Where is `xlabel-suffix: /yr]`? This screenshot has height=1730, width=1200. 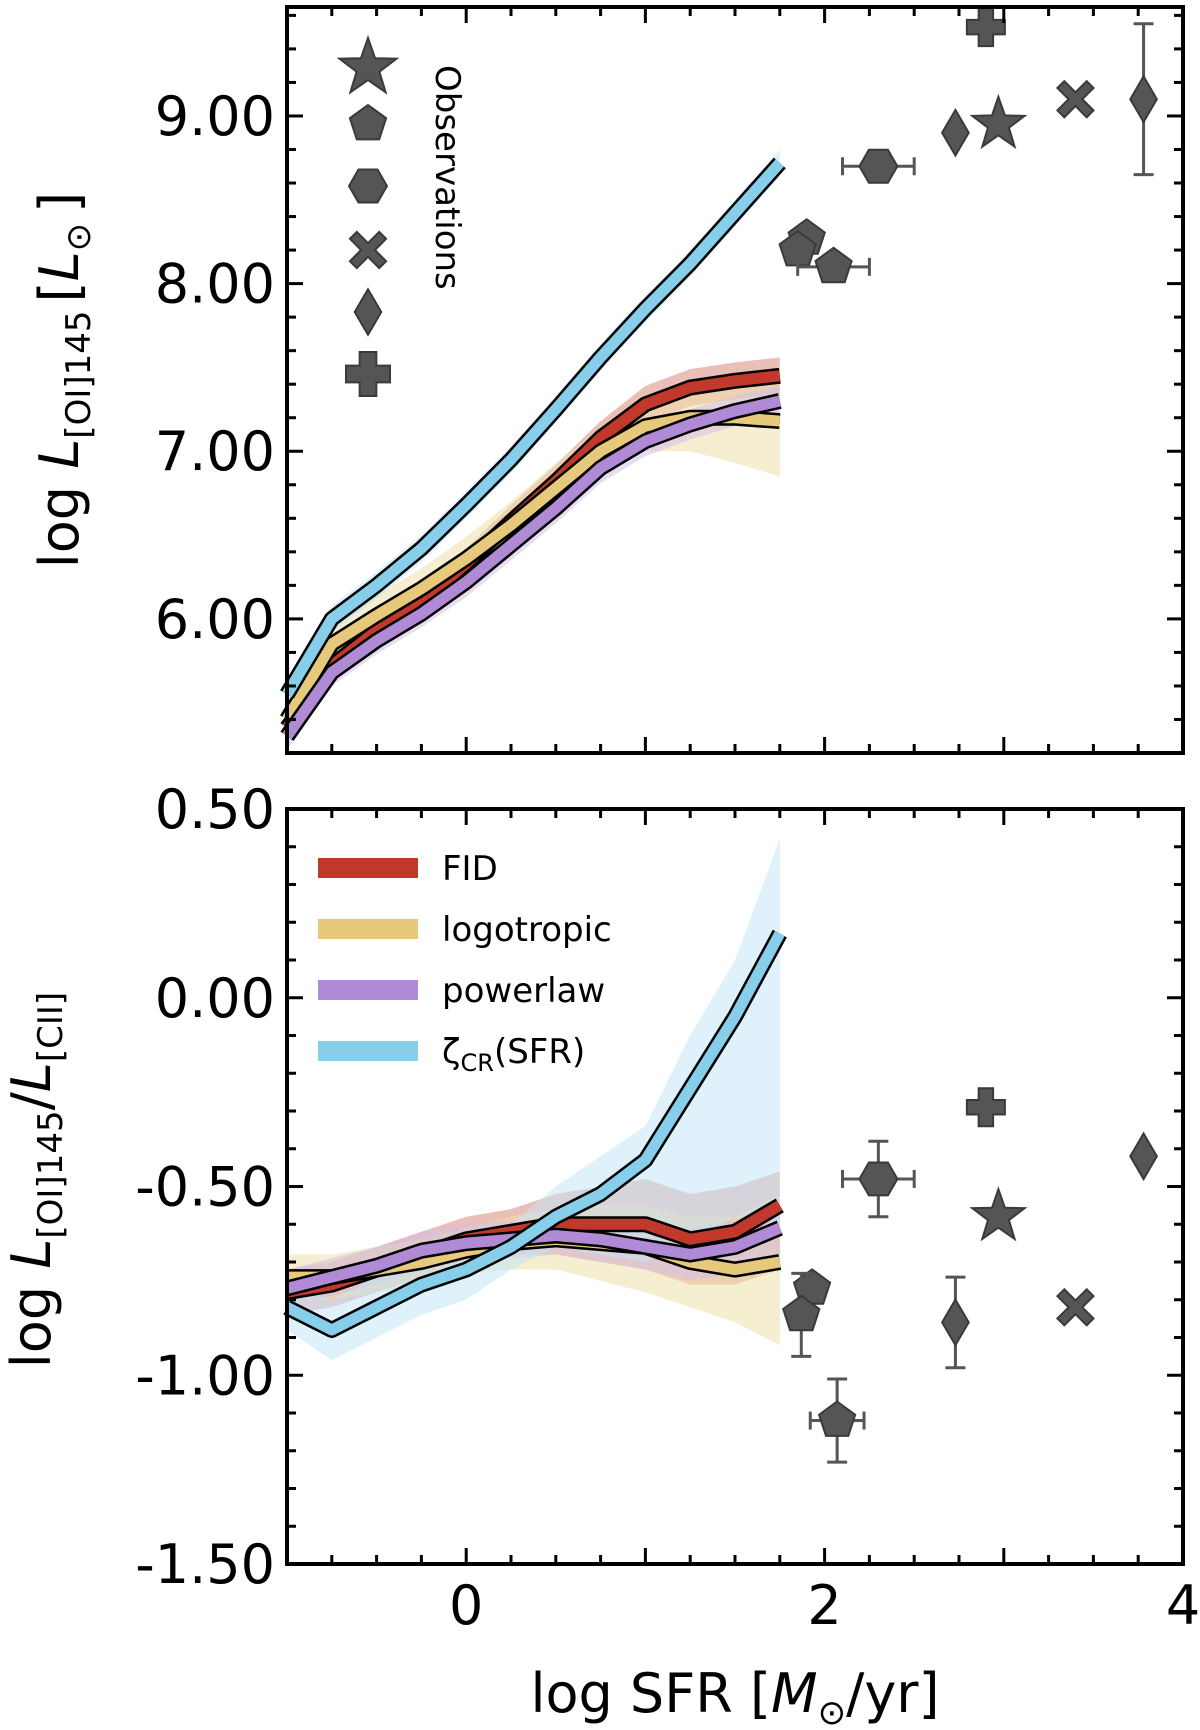 xlabel-suffix: /yr] is located at coordinates (892, 1693).